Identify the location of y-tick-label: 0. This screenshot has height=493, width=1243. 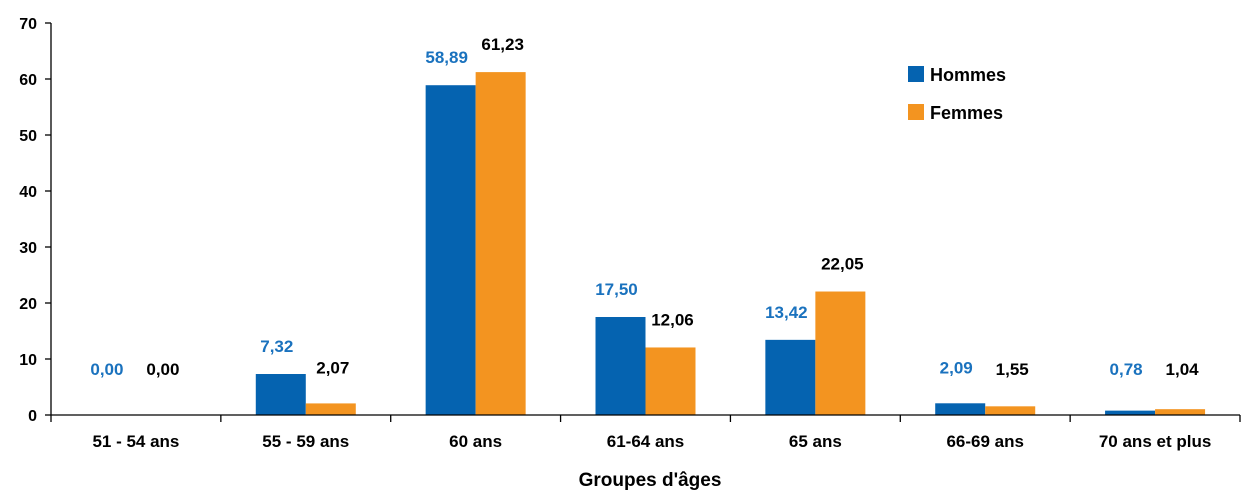
(32, 416).